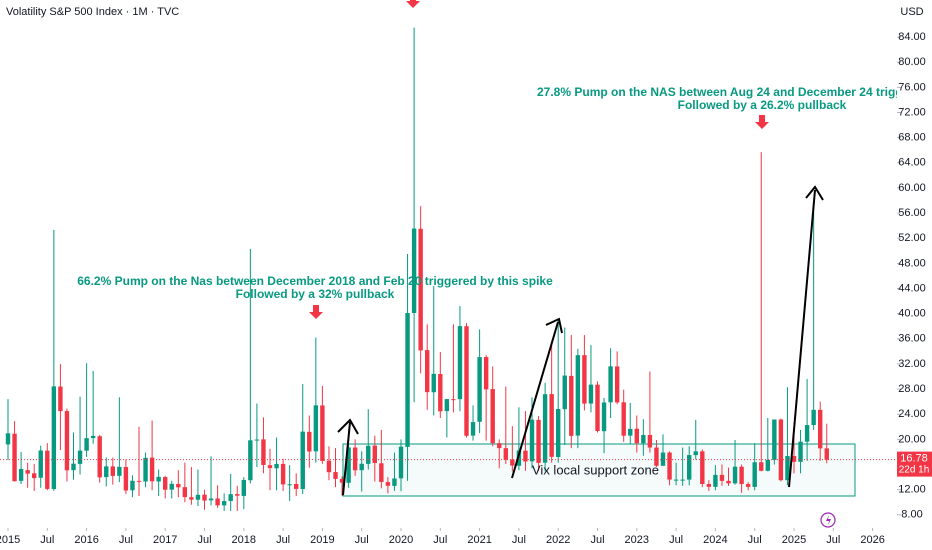 The image size is (932, 550). Describe the element at coordinates (912, 314) in the screenshot. I see `y-tick-label: 40.00` at that location.